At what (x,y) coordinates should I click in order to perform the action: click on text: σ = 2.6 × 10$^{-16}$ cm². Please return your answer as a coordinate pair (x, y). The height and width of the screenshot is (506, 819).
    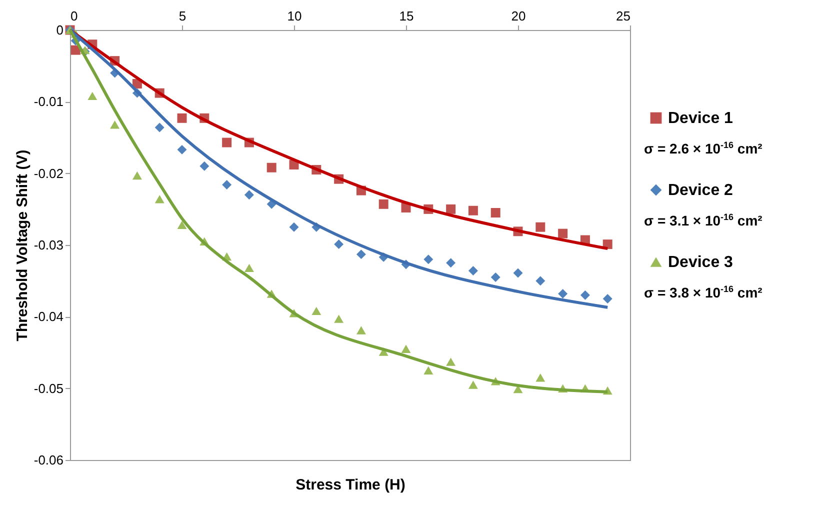
    Looking at the image, I should click on (703, 148).